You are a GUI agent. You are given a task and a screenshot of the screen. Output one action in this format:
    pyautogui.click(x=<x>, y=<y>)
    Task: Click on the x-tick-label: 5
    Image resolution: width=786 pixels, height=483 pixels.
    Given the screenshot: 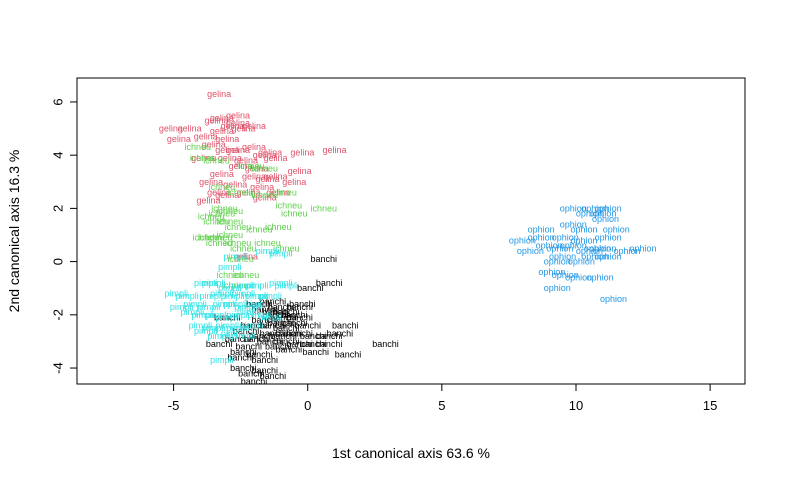 What is the action you would take?
    pyautogui.click(x=441, y=405)
    